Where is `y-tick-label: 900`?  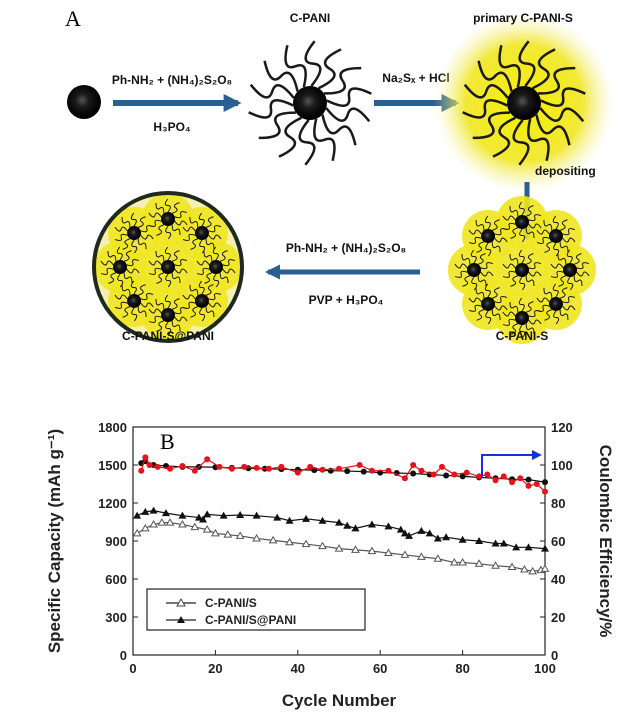
y-tick-label: 900 is located at coordinates (116, 541).